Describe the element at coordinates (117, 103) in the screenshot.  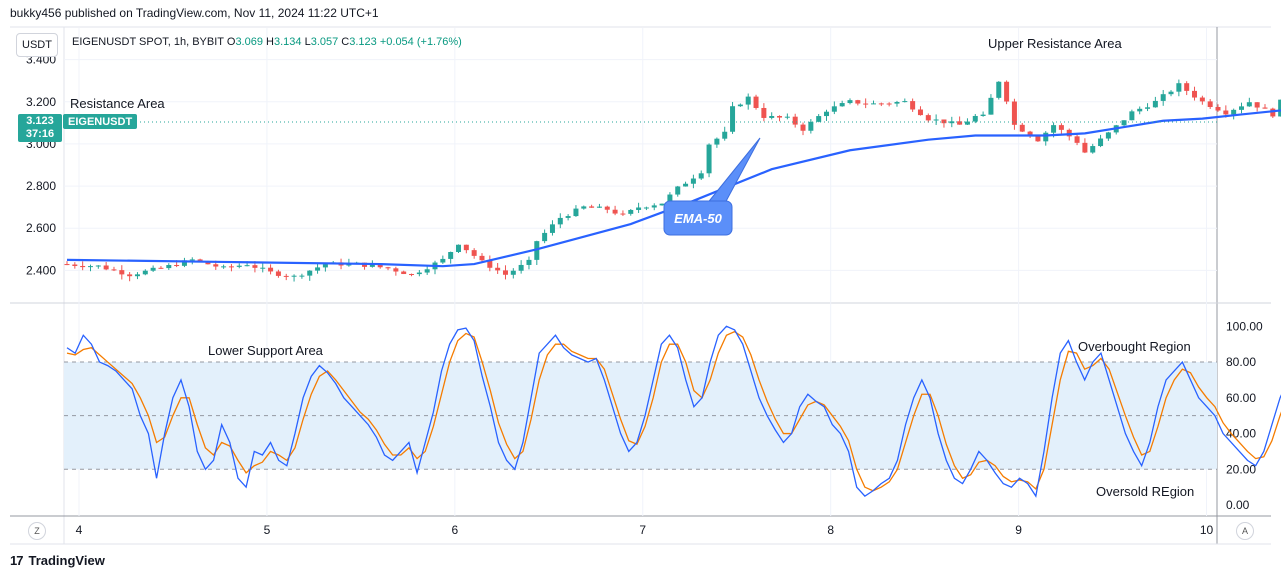
I see `annotation-resistance-area: Resistance Area` at that location.